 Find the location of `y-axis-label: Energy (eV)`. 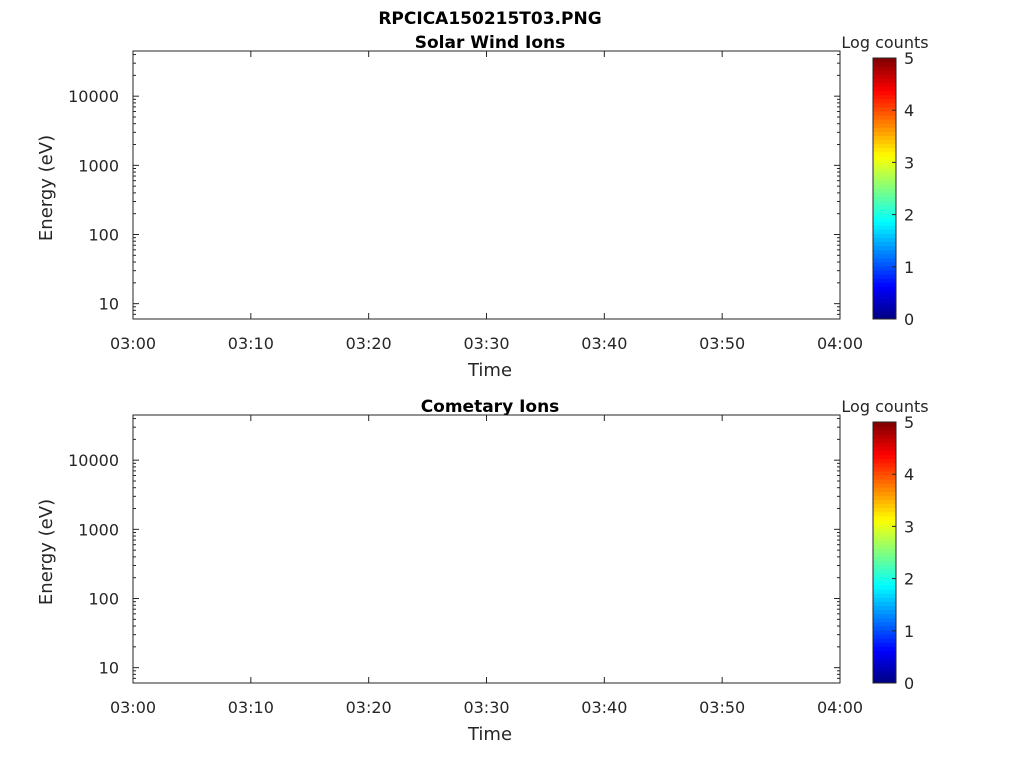

y-axis-label: Energy (eV) is located at coordinates (46, 552).